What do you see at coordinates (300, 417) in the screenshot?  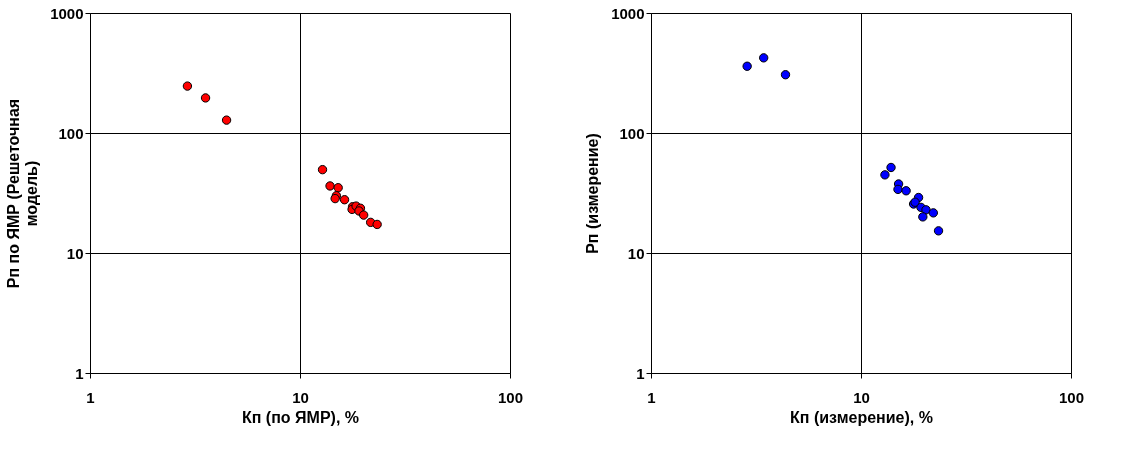 I see `x-axis-title: Кп (по ЯМР), %` at bounding box center [300, 417].